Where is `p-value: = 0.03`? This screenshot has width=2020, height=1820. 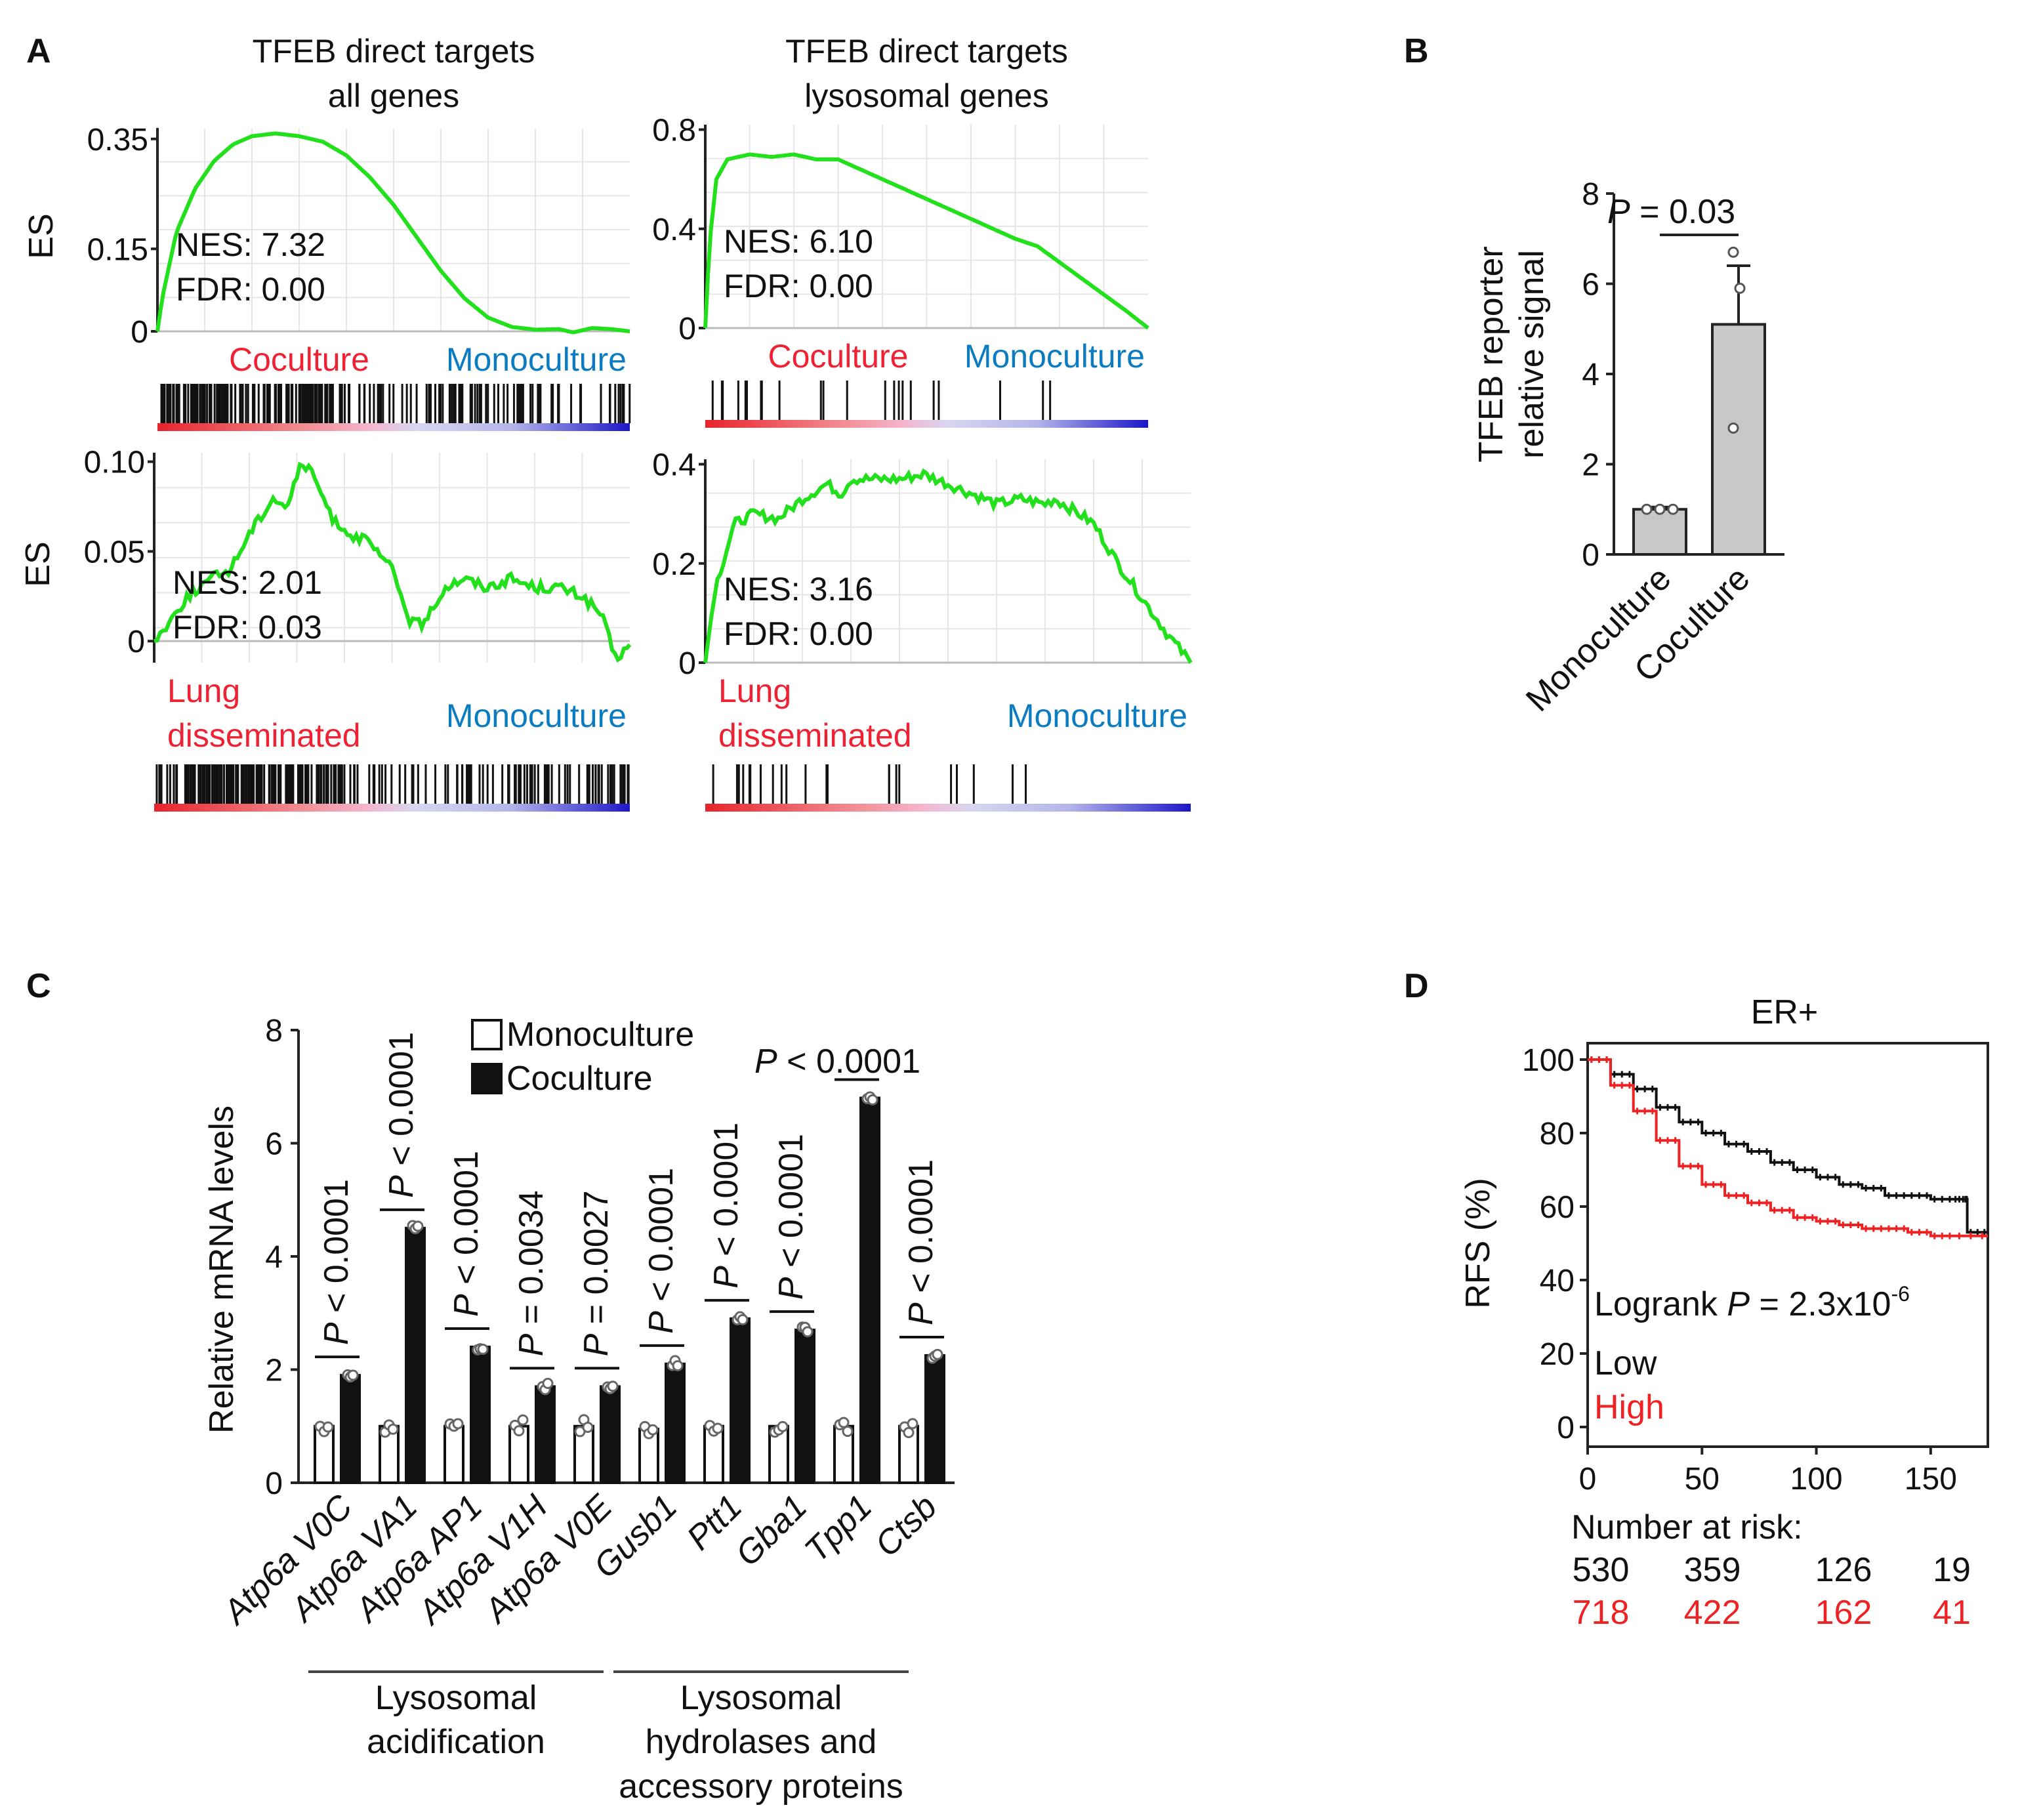
p-value: = 0.03 is located at coordinates (1683, 212).